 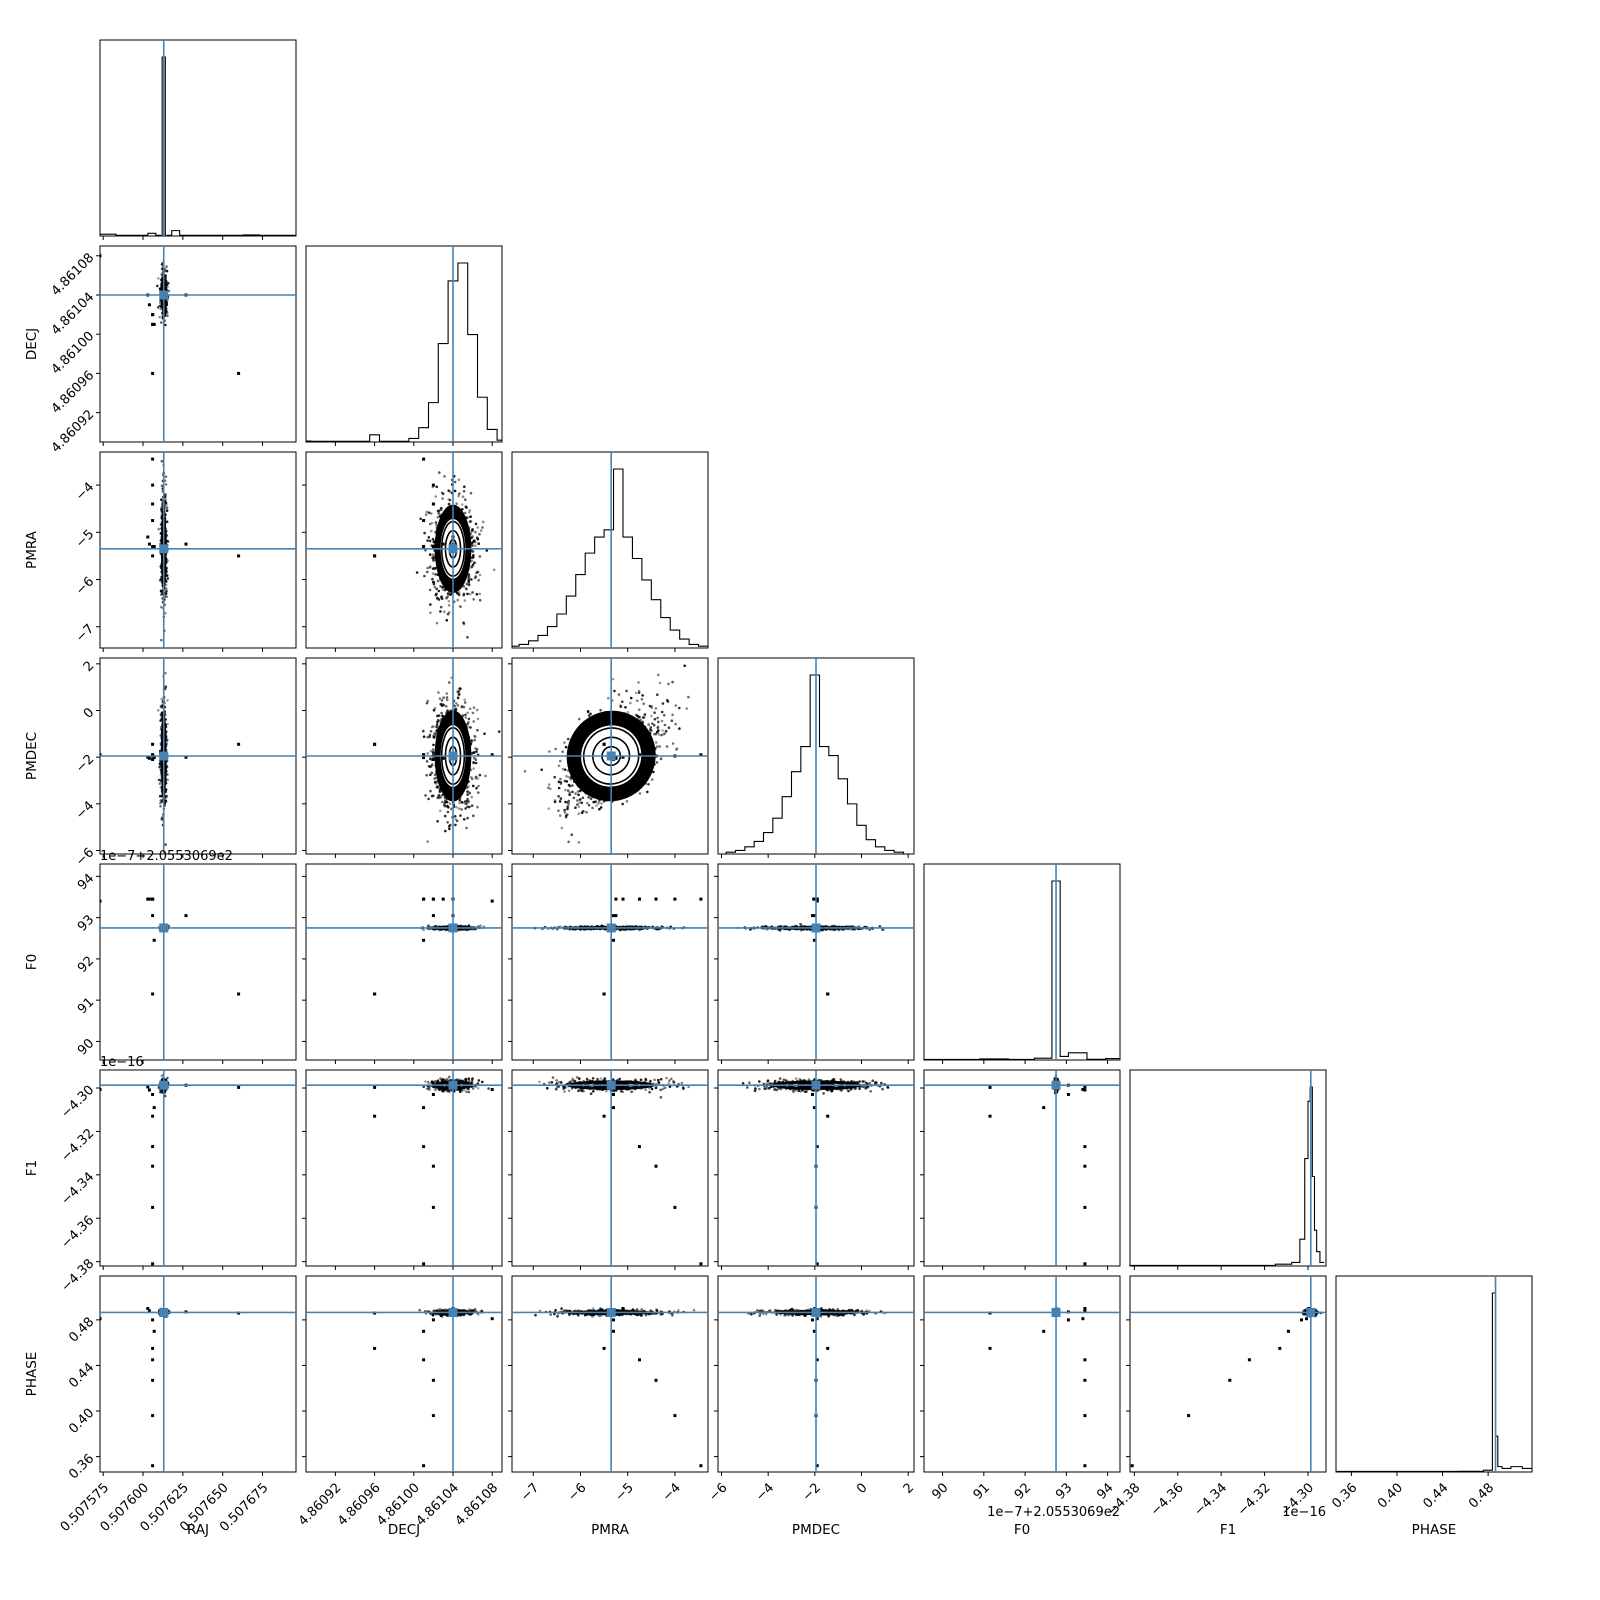 I want to click on truth-marker, so click(x=164, y=295).